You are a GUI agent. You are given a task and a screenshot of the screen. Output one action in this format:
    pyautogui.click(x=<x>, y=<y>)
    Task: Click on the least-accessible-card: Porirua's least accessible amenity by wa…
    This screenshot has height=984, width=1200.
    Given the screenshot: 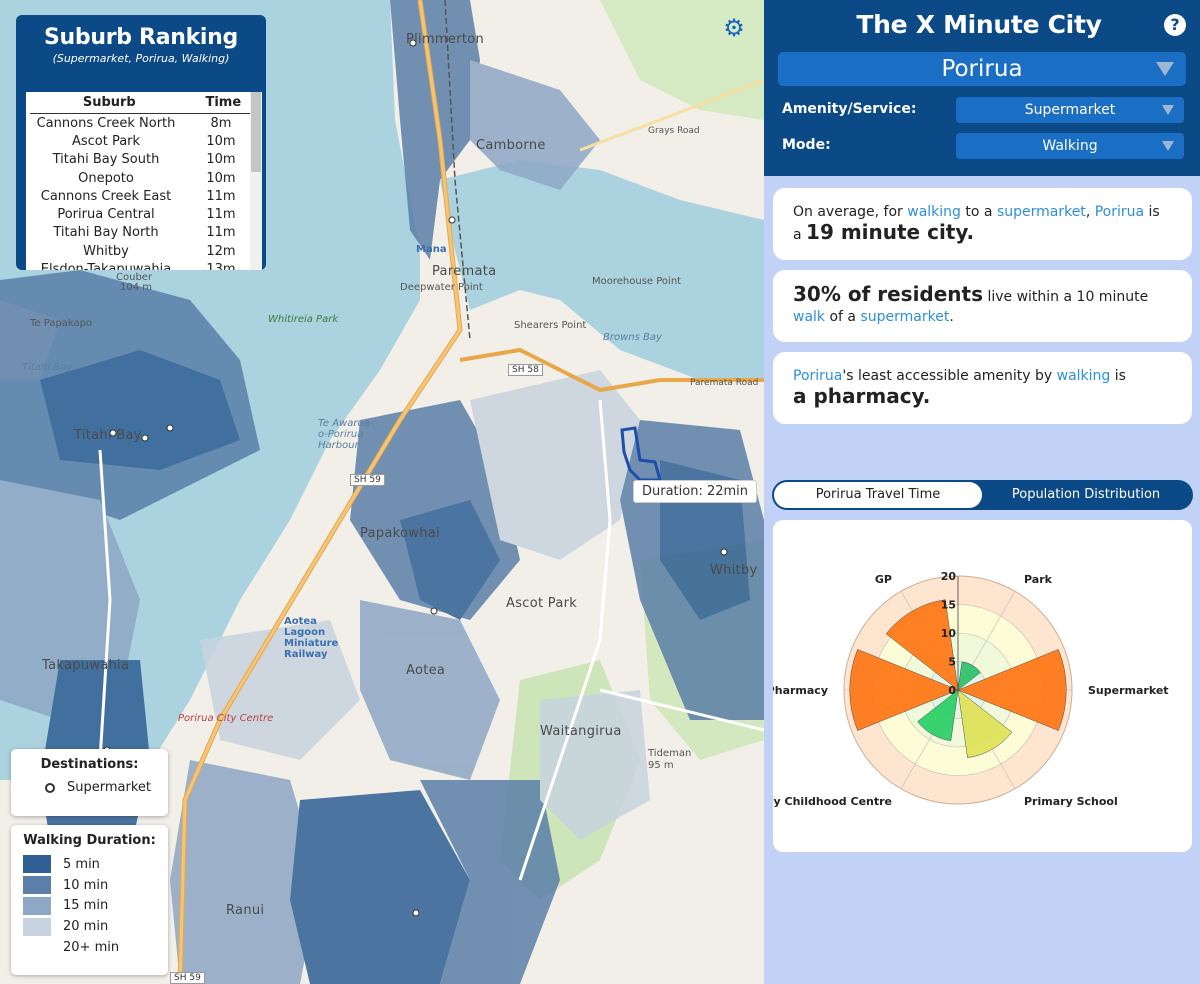 What is the action you would take?
    pyautogui.click(x=982, y=388)
    